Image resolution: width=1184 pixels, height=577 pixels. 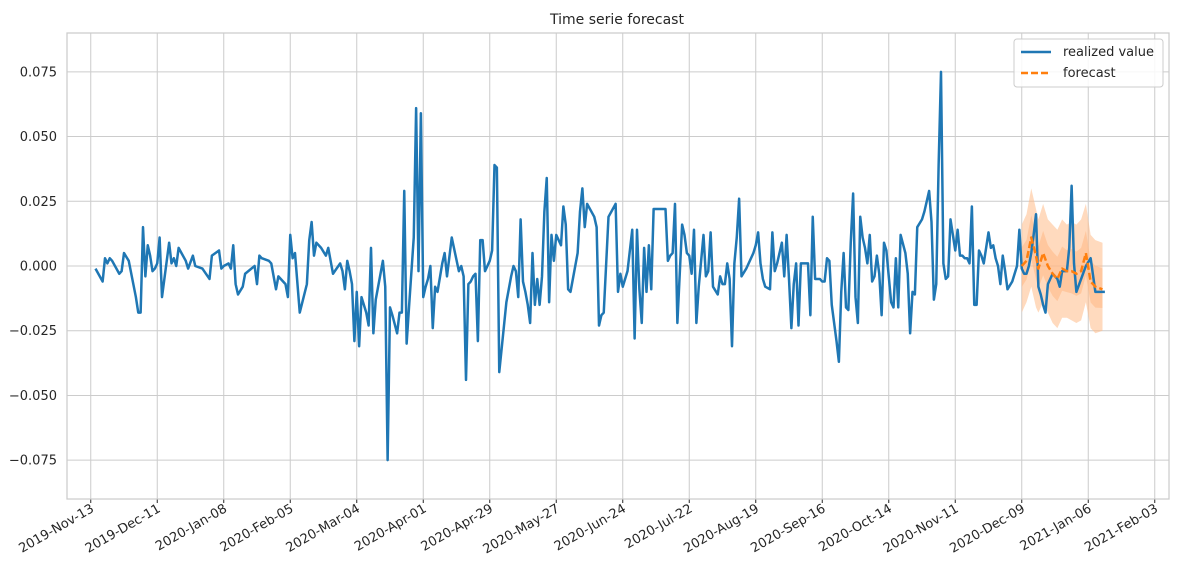 I want to click on x-tick-label: 2020-Jan-08, so click(x=191, y=527).